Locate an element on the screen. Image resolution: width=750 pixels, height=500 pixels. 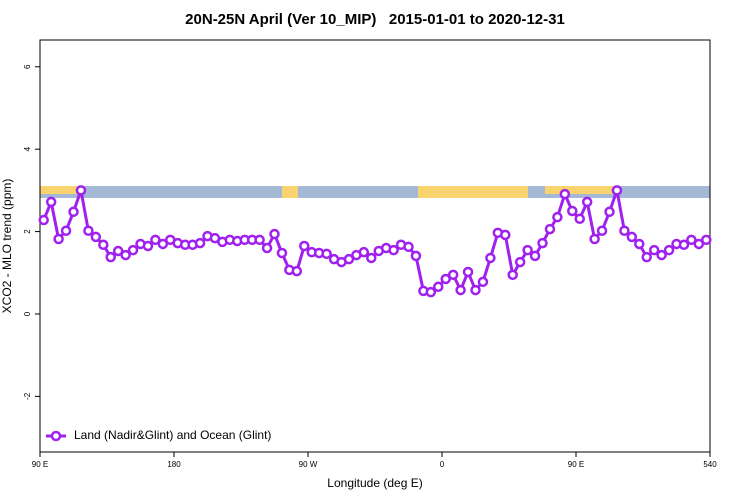
x-axis-label: Longitude (deg E) is located at coordinates (374, 483).